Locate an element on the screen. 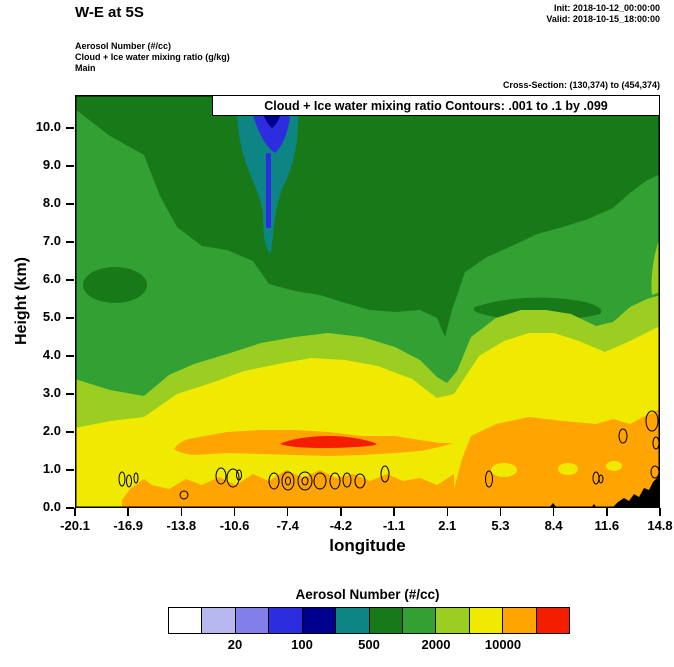  y-axis-title: Height (km) is located at coordinates (21, 301).